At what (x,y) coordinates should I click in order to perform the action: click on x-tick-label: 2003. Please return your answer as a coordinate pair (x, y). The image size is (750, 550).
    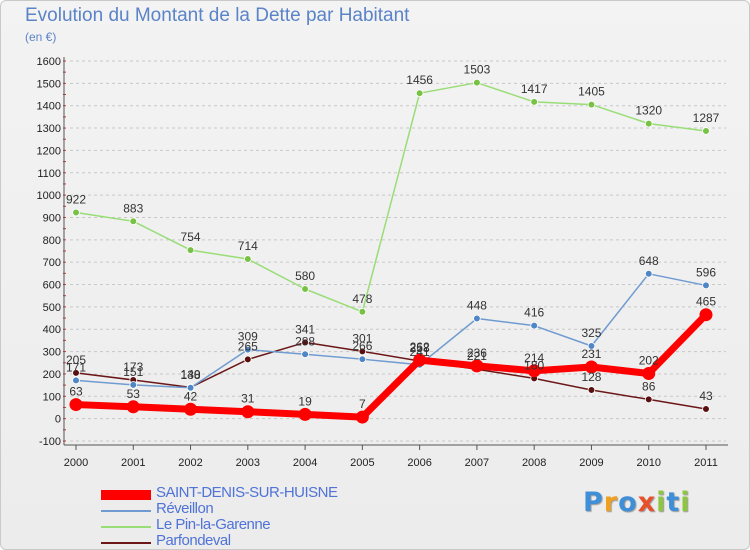
    Looking at the image, I should click on (248, 463).